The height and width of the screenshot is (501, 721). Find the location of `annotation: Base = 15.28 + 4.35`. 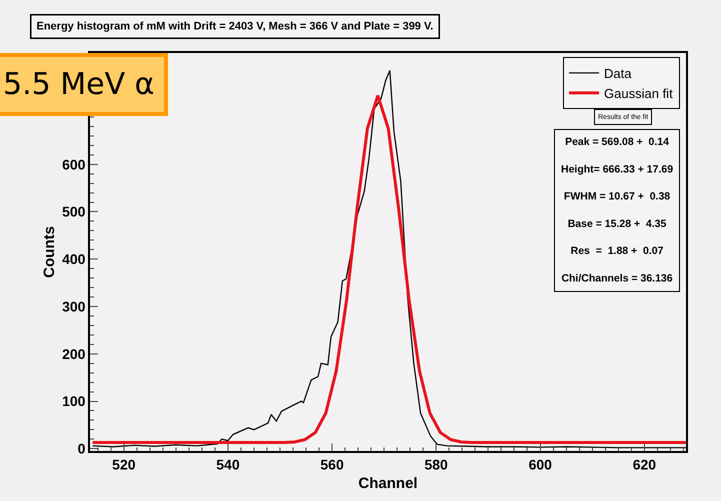

annotation: Base = 15.28 + 4.35 is located at coordinates (617, 224).